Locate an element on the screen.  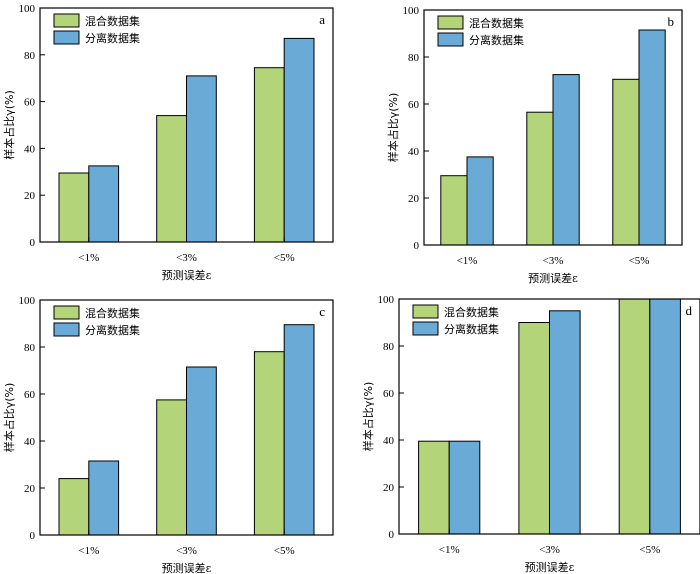
panel-label: b is located at coordinates (671, 21).